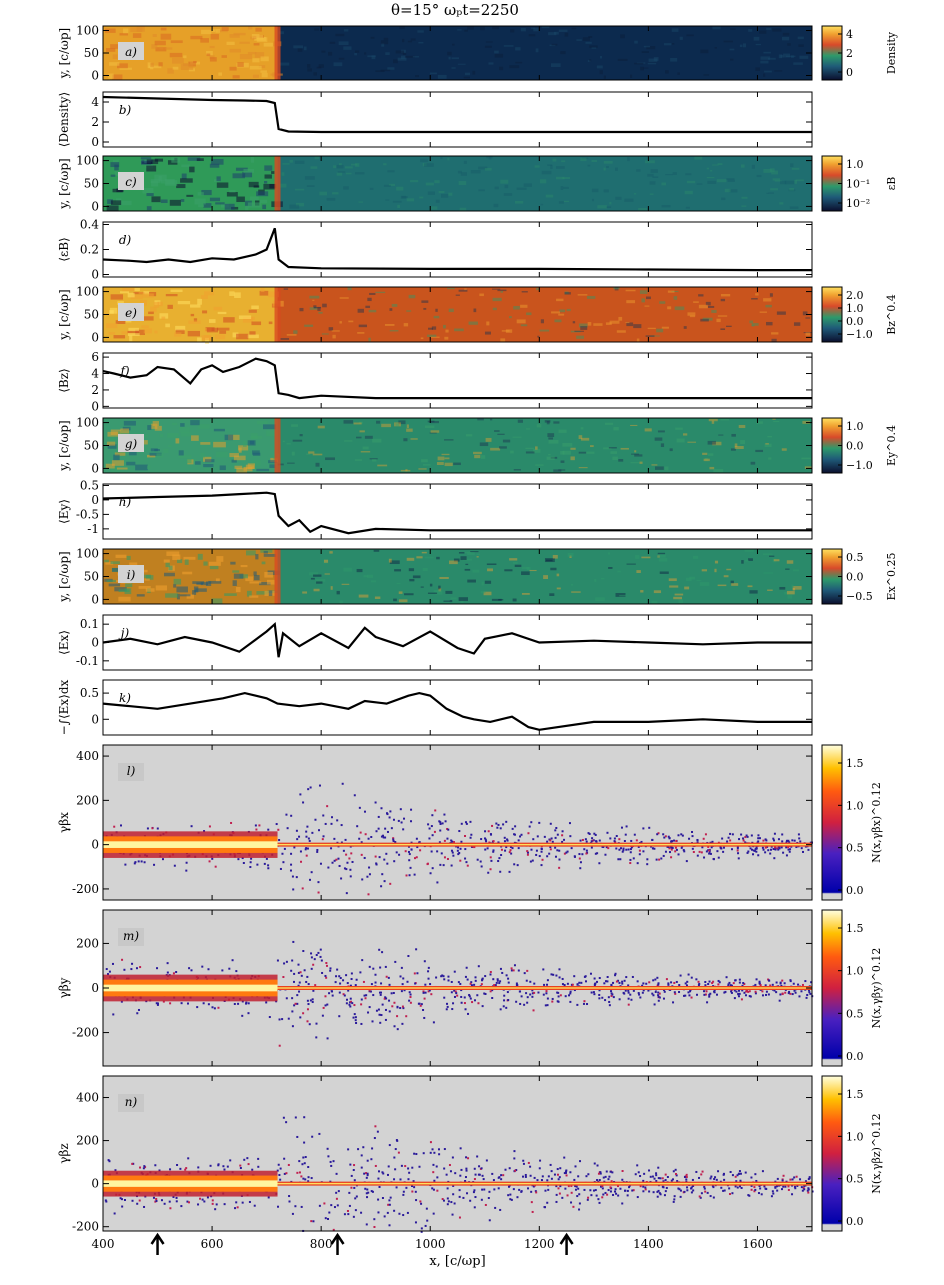  I want to click on y-tick-label: 0, so click(95, 76).